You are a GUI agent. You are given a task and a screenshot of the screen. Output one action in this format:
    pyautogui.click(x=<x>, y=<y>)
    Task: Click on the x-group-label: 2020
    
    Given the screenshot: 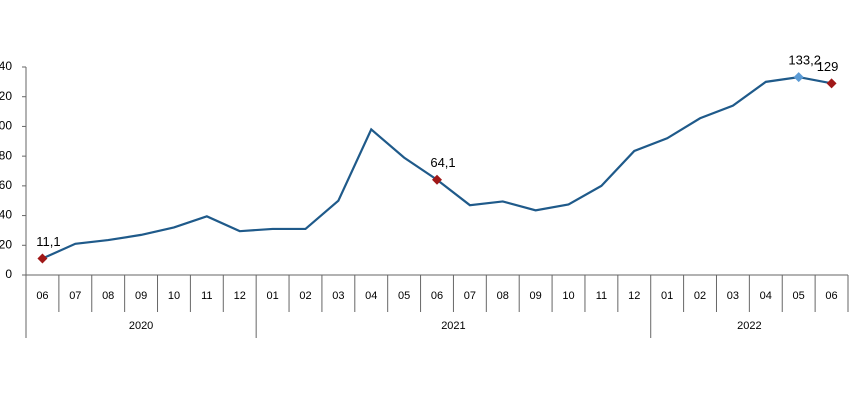 What is the action you would take?
    pyautogui.click(x=141, y=326)
    